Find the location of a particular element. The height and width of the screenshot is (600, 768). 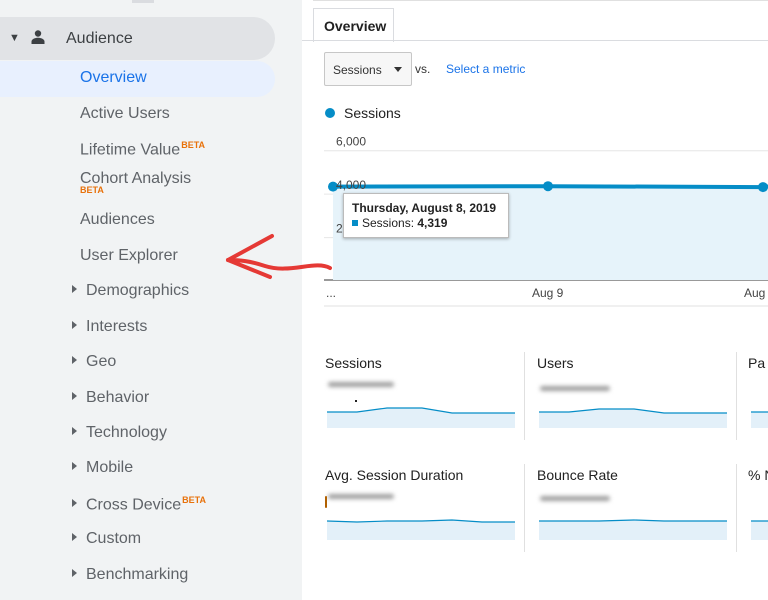

series-line is located at coordinates (550, 187).